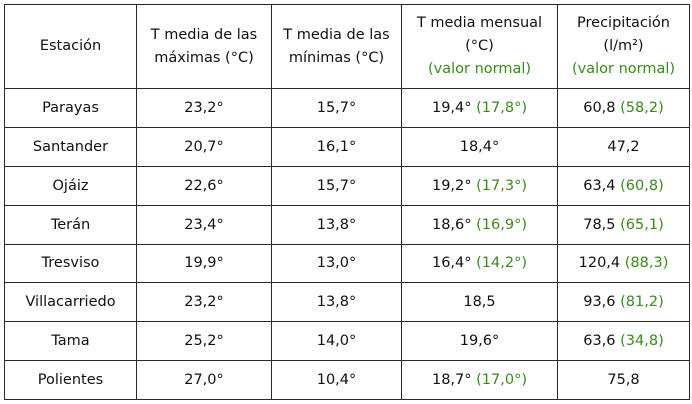  What do you see at coordinates (336, 263) in the screenshot?
I see `cell-tmin: 13,0°` at bounding box center [336, 263].